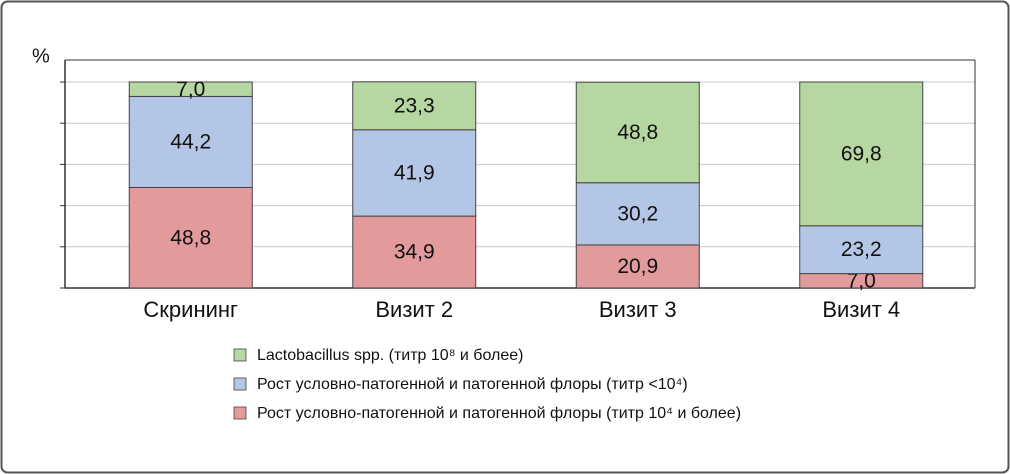  I want to click on y-axis-label: %, so click(41, 56).